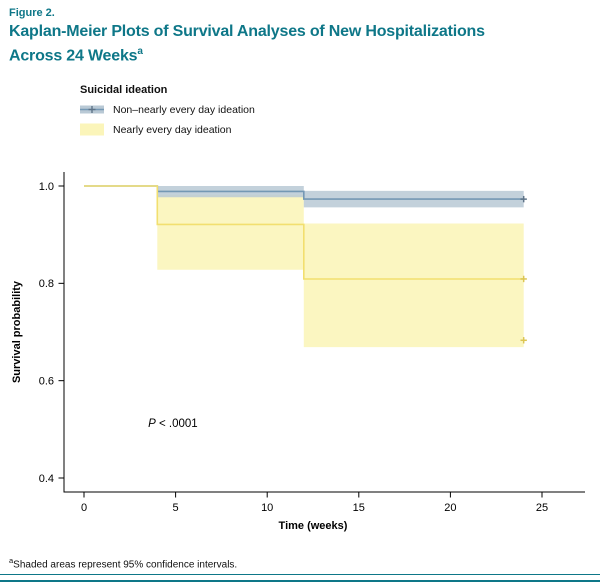 The height and width of the screenshot is (585, 600). What do you see at coordinates (32, 13) in the screenshot?
I see `figure-label: Figure 2.` at bounding box center [32, 13].